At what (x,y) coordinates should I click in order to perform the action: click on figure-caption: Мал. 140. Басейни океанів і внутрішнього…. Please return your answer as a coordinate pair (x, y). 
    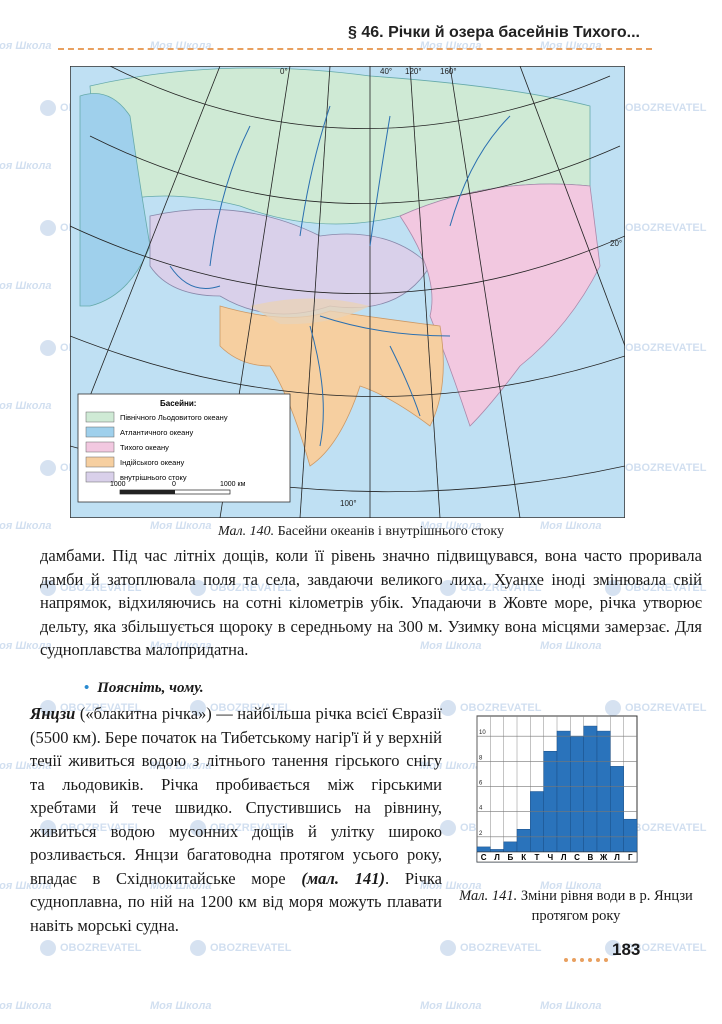
    Looking at the image, I should click on (361, 532).